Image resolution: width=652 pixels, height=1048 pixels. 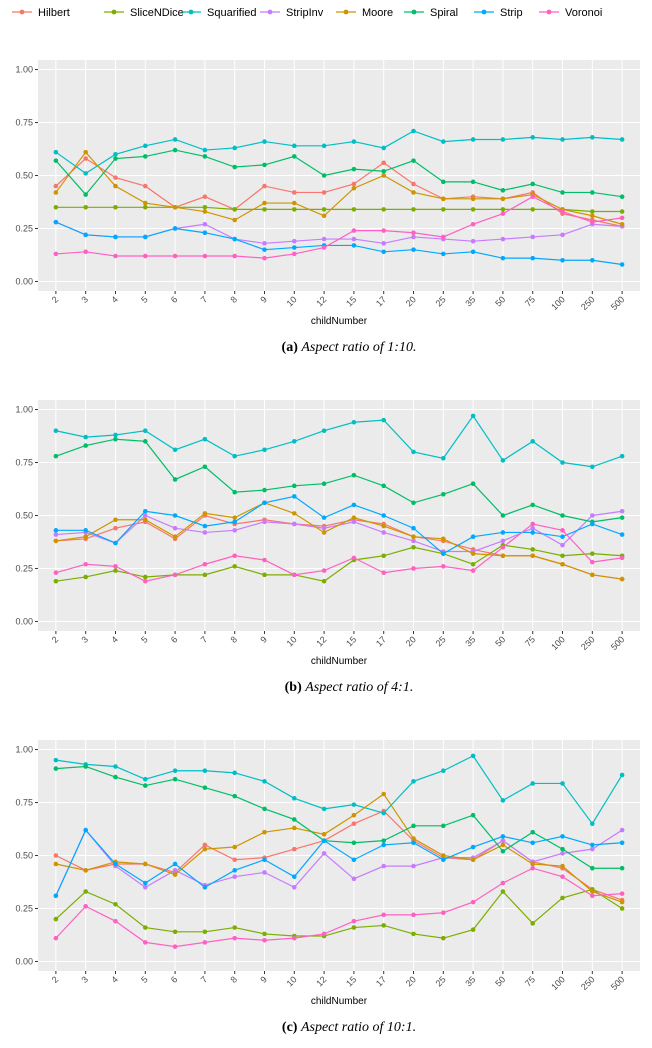 I want to click on x-tick-label: 3, so click(x=84, y=979).